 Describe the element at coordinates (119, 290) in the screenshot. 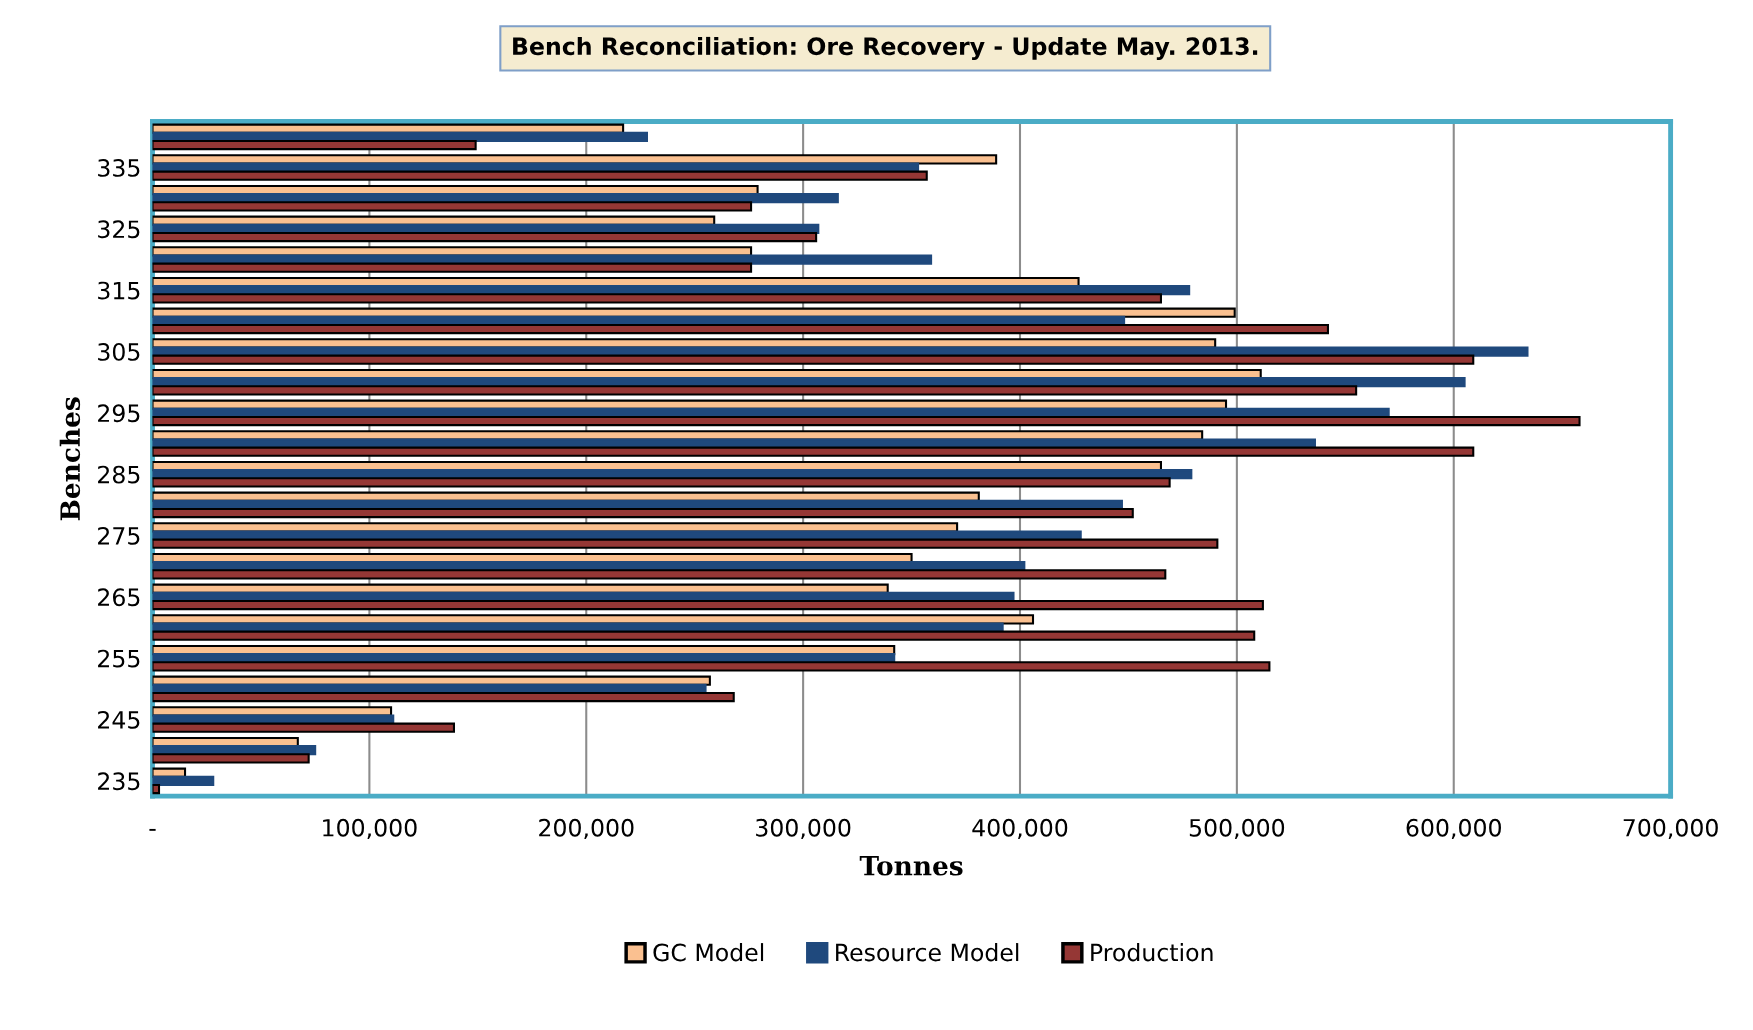

I see `y-tick-label: 315` at that location.